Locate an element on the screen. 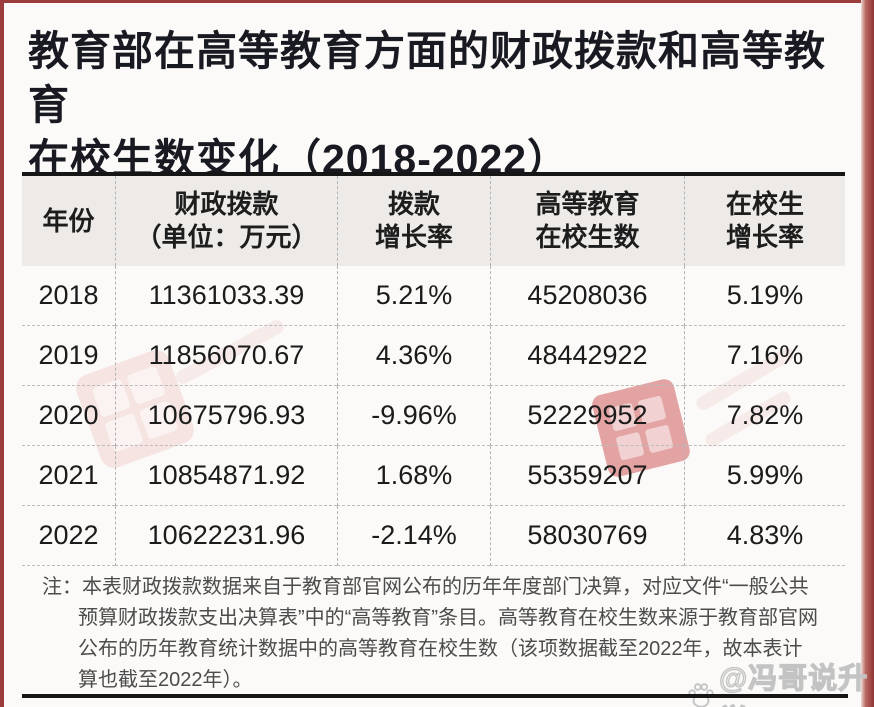 This screenshot has width=874, height=707. cell-appropriation: 10622231.96 is located at coordinates (226, 536).